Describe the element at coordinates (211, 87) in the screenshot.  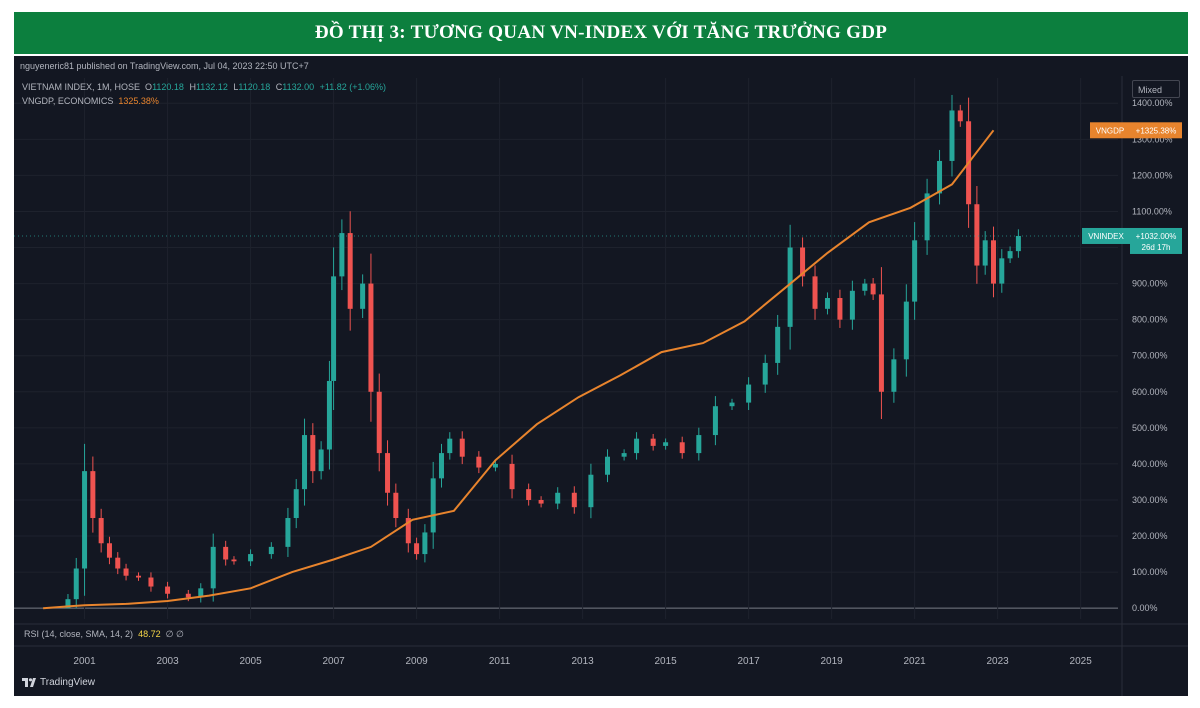
I see `ohlc-high: 1132.12` at that location.